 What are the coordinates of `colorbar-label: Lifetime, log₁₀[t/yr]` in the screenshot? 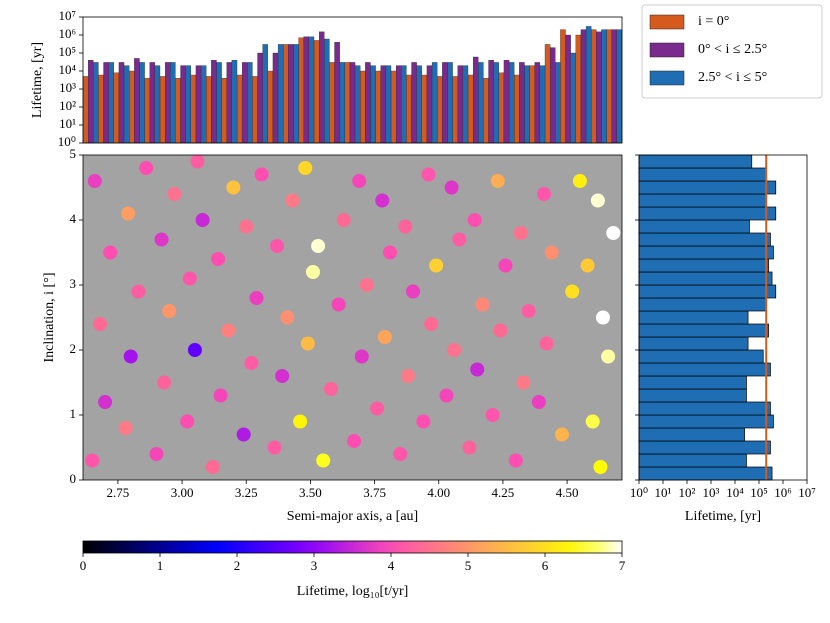 It's located at (353, 591).